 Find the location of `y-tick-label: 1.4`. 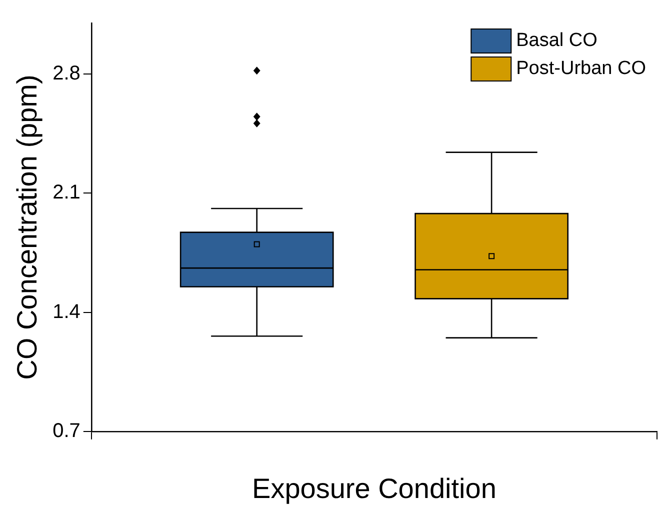

y-tick-label: 1.4 is located at coordinates (66, 311).